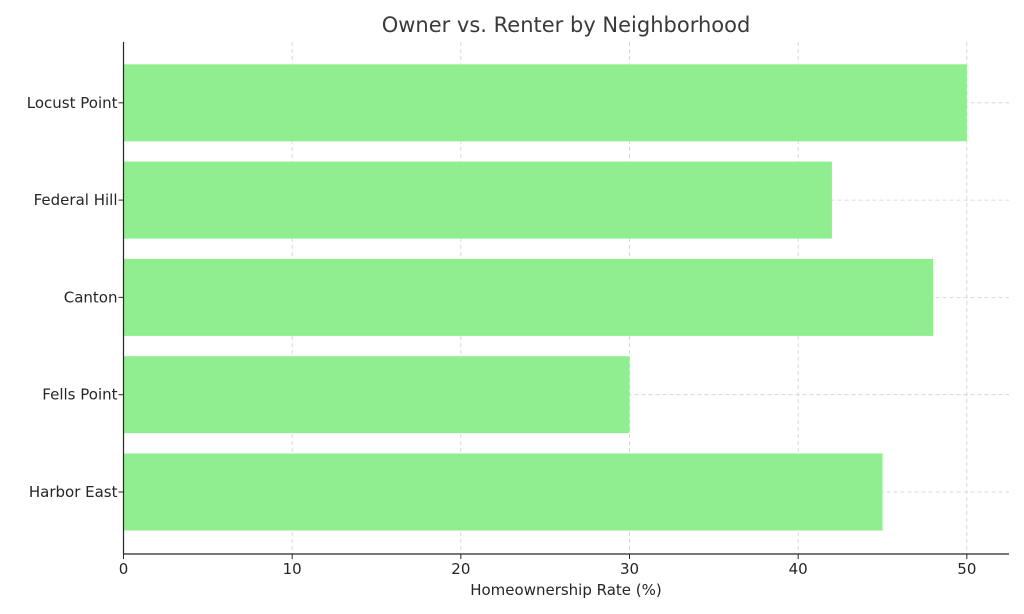 This screenshot has height=614, width=1024. Describe the element at coordinates (73, 492) in the screenshot. I see `y-tick-label: Harbor East` at that location.